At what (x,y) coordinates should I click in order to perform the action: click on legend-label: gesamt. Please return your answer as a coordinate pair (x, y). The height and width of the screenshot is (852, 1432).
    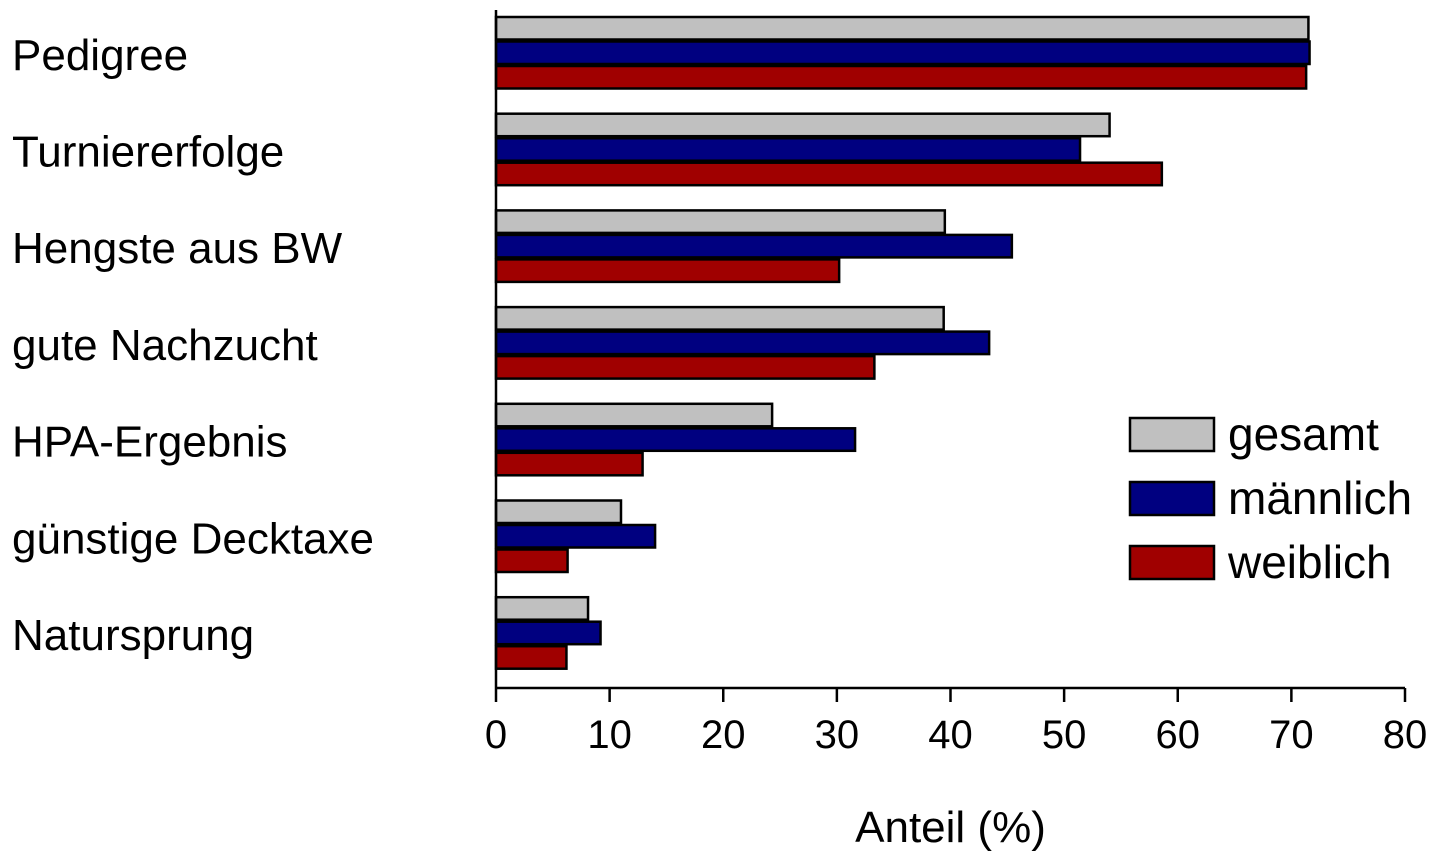
    Looking at the image, I should click on (1303, 434).